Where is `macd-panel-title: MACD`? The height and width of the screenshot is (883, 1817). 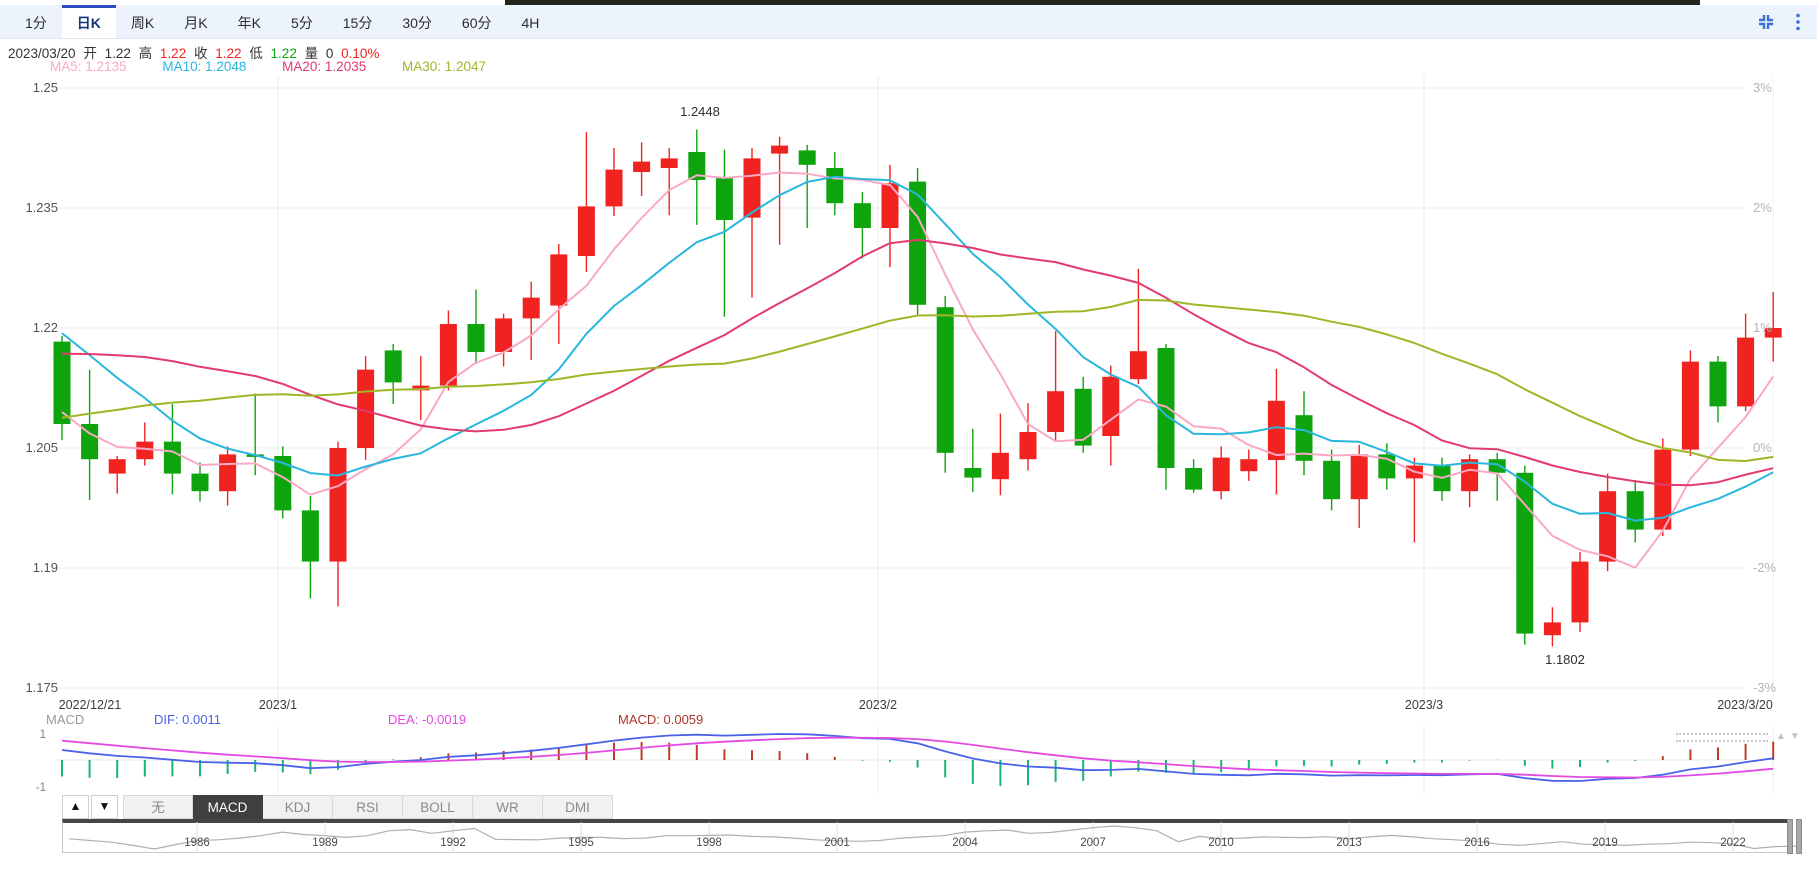
macd-panel-title: MACD is located at coordinates (65, 719).